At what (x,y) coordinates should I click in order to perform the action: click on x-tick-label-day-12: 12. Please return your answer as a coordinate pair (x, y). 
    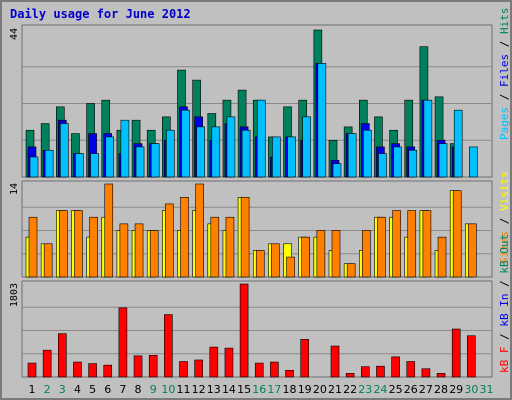
    Looking at the image, I should click on (199, 389).